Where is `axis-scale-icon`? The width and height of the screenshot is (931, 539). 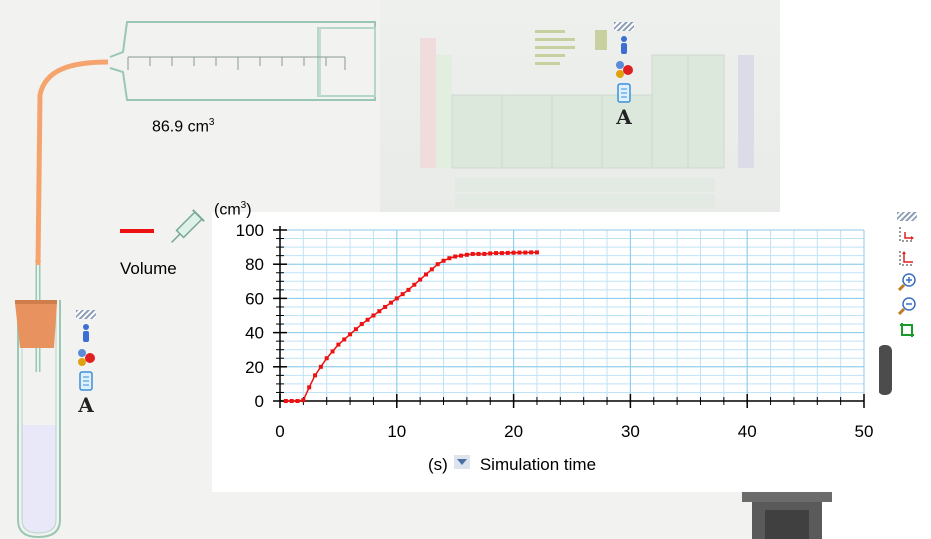
axis-scale-icon is located at coordinates (907, 234).